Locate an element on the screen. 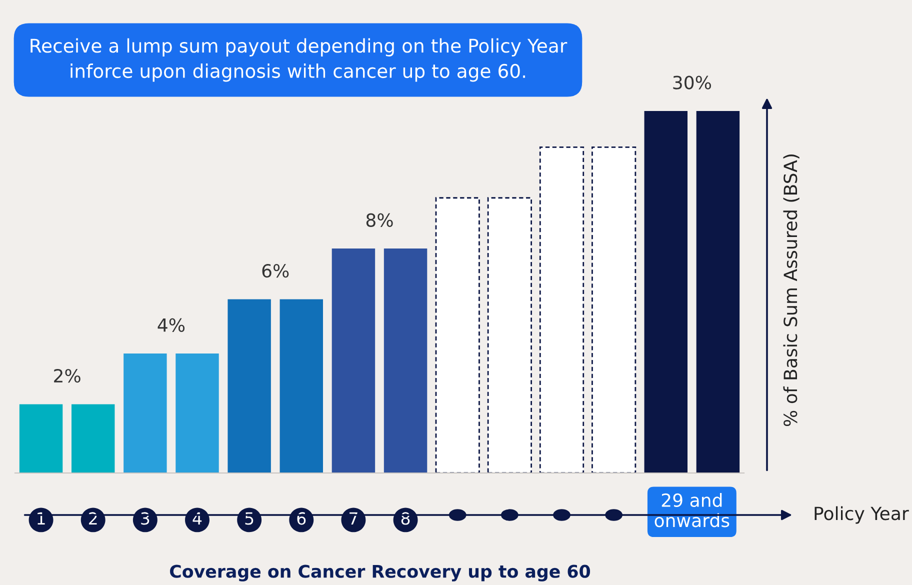 Image resolution: width=912 pixels, height=585 pixels. annotation: 30% is located at coordinates (692, 83).